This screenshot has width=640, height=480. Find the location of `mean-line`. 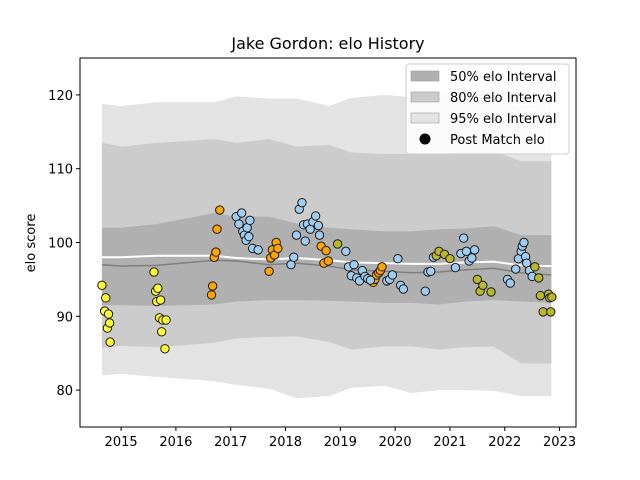

mean-line is located at coordinates (326, 261).